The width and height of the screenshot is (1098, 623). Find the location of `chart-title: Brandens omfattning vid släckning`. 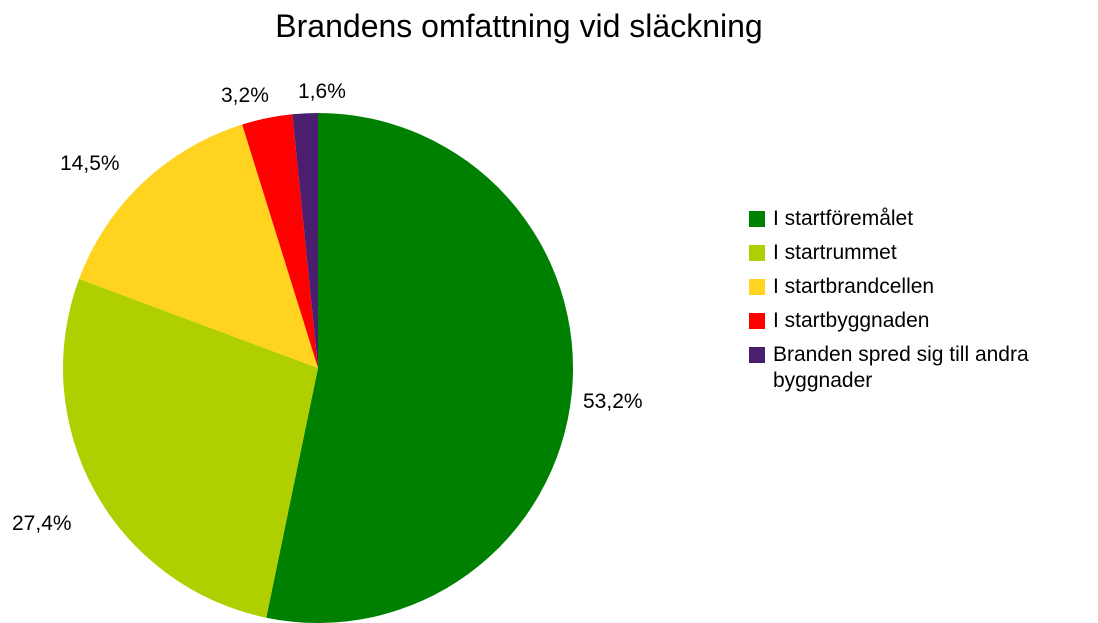

chart-title: Brandens omfattning vid släckning is located at coordinates (519, 26).